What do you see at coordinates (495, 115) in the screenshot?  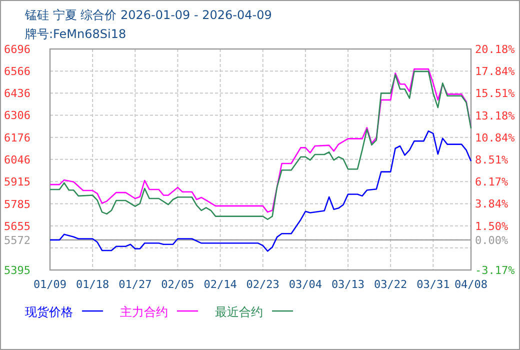 I see `y2-tick-label: 13.18%` at bounding box center [495, 115].